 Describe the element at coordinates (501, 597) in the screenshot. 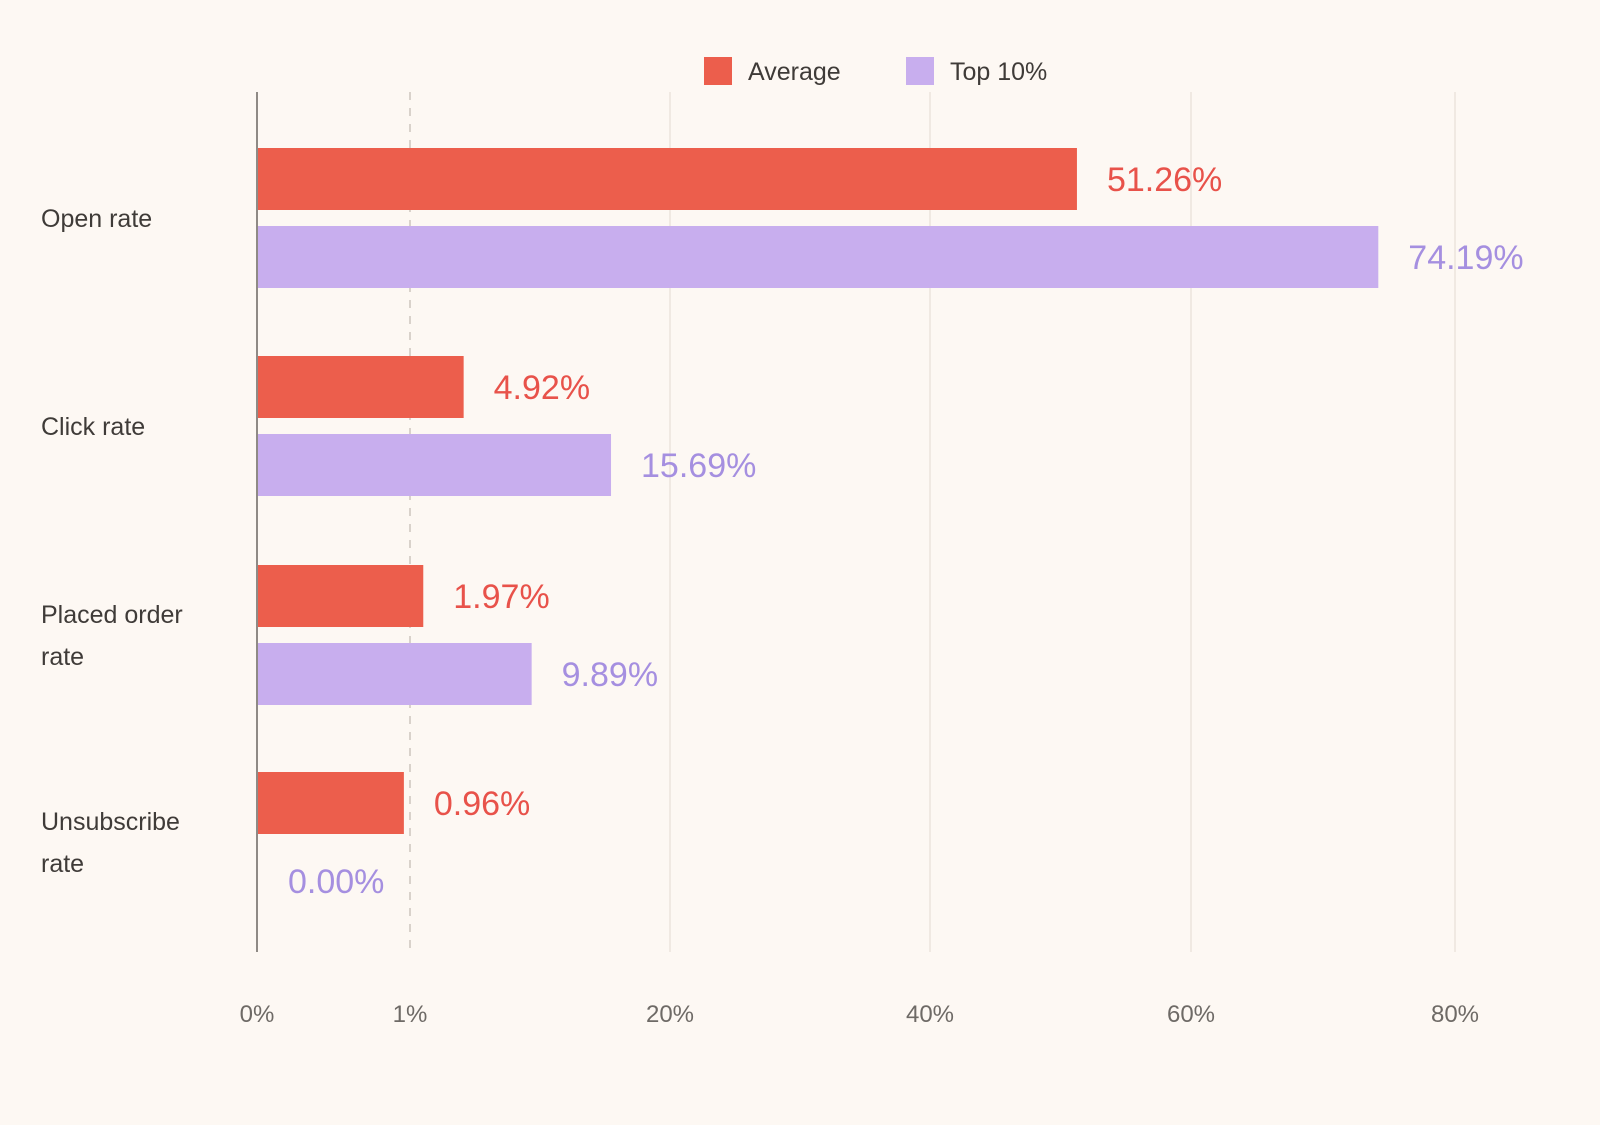

I see `data-label-average-placed-order-rate: 1.97%` at that location.